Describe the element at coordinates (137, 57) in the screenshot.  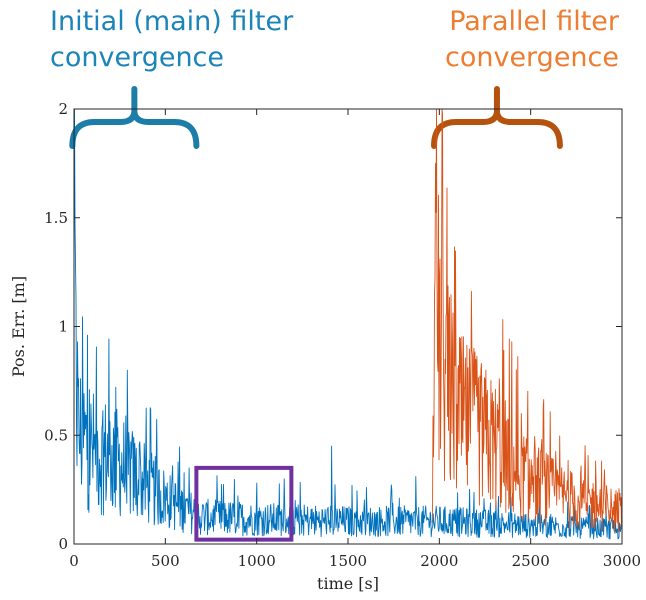
I see `annotation-1-line-2: convergence` at that location.